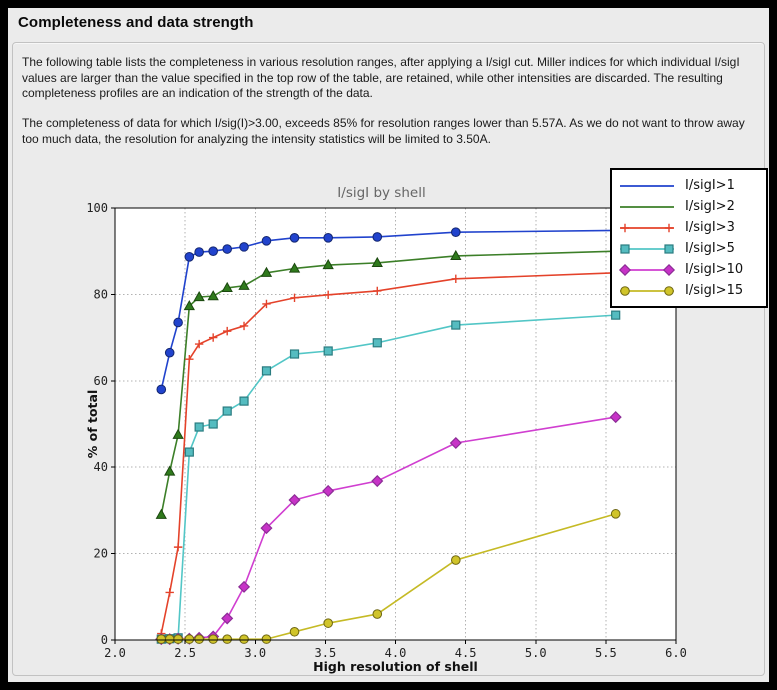  Describe the element at coordinates (714, 290) in the screenshot. I see `legend-label: I/sigI>15` at that location.